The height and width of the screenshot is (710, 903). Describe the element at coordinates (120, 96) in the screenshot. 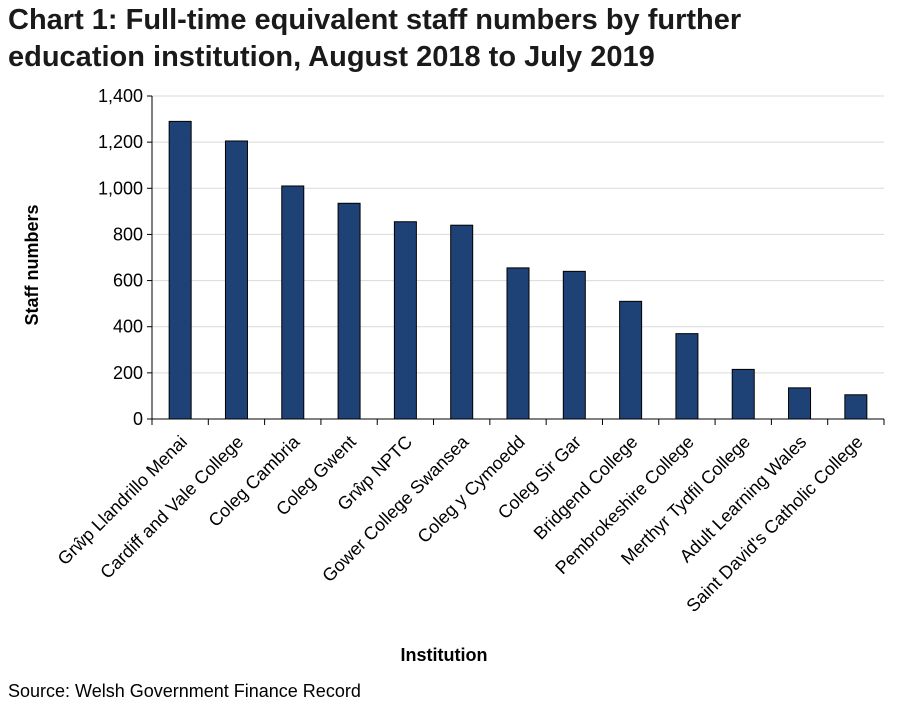

I see `y-tick-label: 1,400` at that location.